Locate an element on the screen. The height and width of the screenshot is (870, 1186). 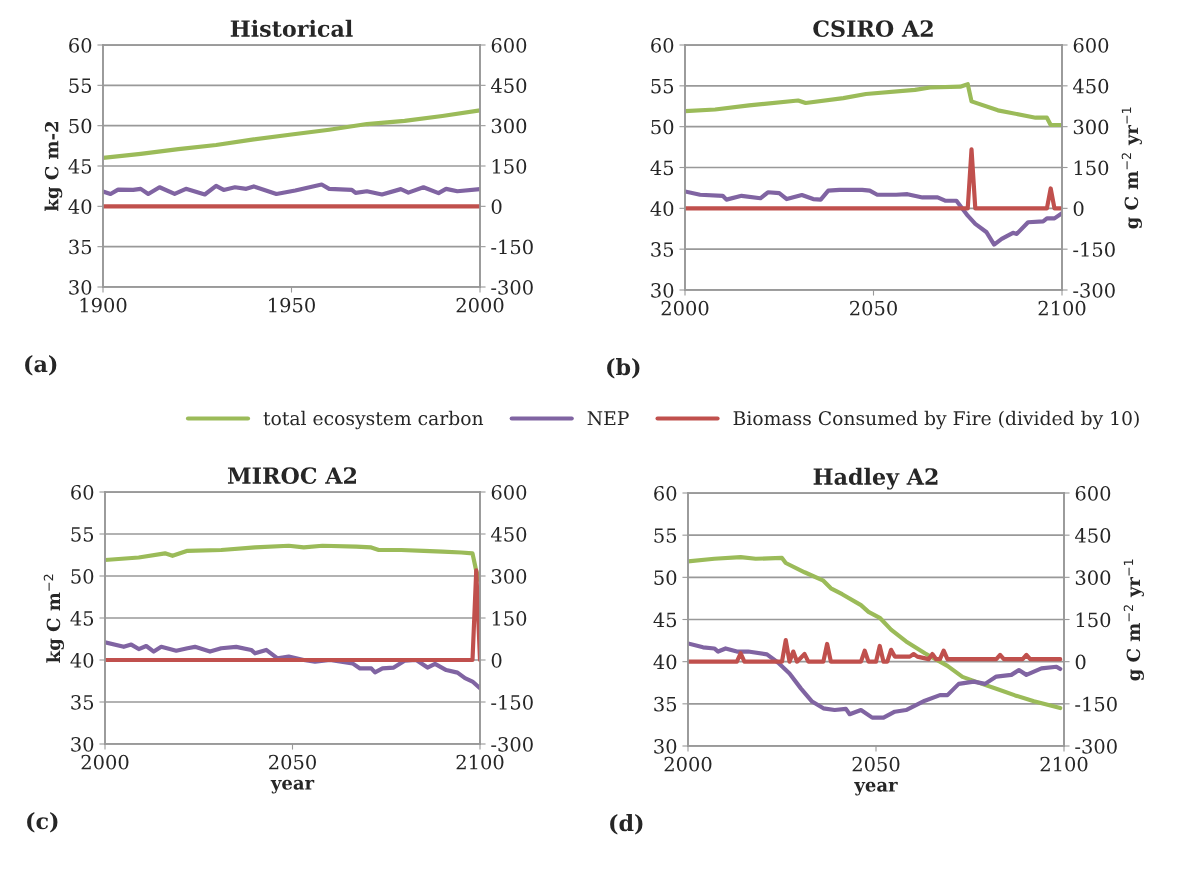
y-axis-title: kg C m-2 is located at coordinates (53, 166).